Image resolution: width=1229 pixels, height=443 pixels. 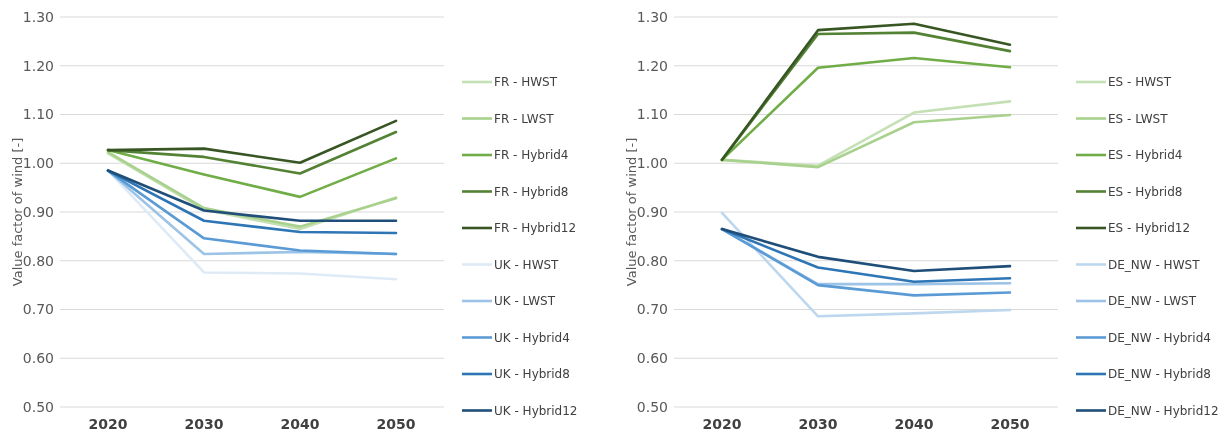 I want to click on legend-label: FR - Hybrid4, so click(x=531, y=155).